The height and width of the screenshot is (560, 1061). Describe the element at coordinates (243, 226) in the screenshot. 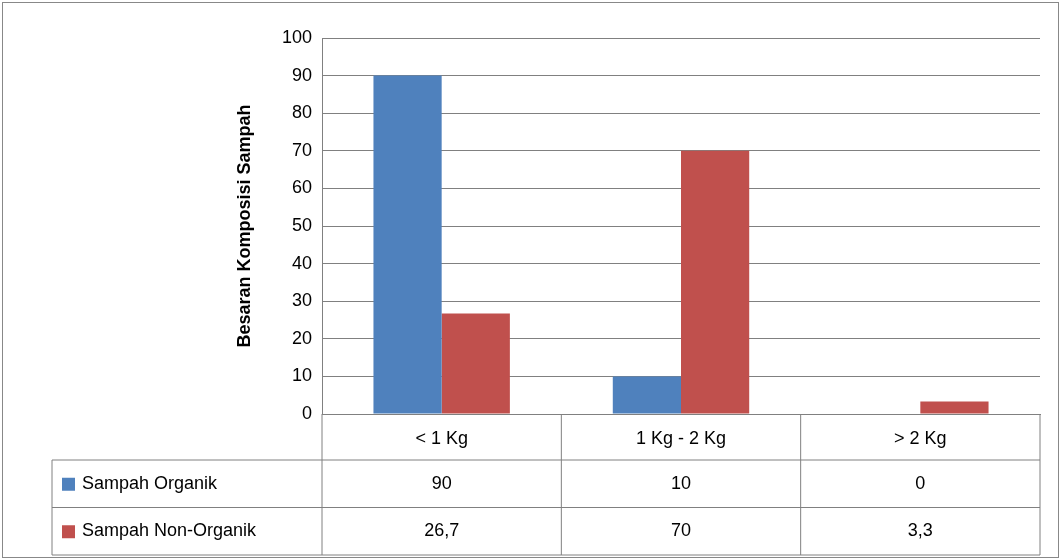

I see `y-axis-title: Besaran Komposisi Sampah` at that location.